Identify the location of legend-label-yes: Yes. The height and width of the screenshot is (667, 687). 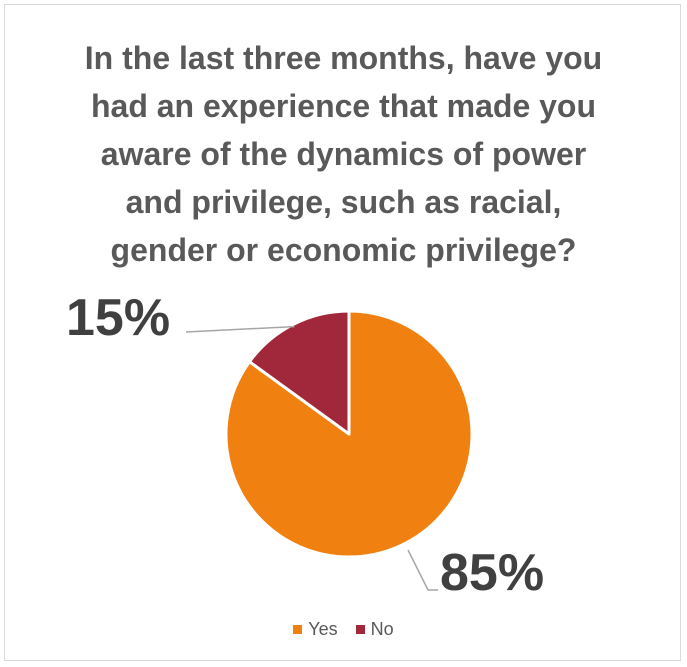
(323, 629).